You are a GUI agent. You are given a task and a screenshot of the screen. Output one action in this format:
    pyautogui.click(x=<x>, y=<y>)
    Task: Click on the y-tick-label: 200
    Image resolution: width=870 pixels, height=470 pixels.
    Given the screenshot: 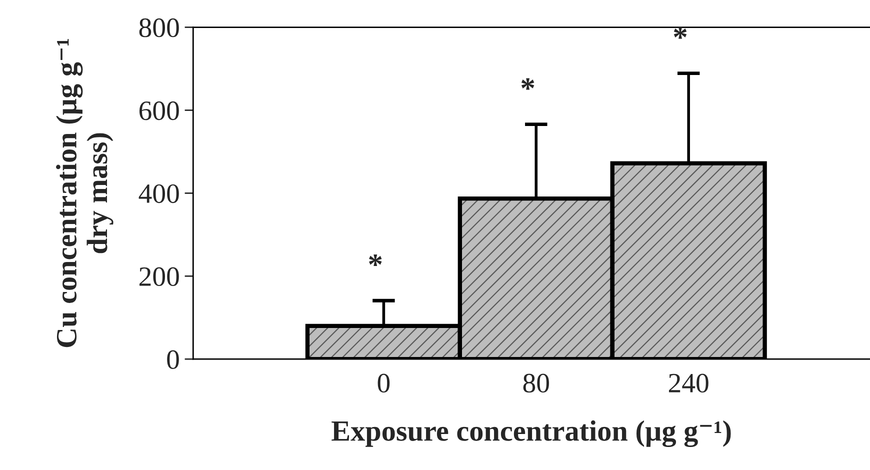 What is the action you would take?
    pyautogui.click(x=159, y=276)
    